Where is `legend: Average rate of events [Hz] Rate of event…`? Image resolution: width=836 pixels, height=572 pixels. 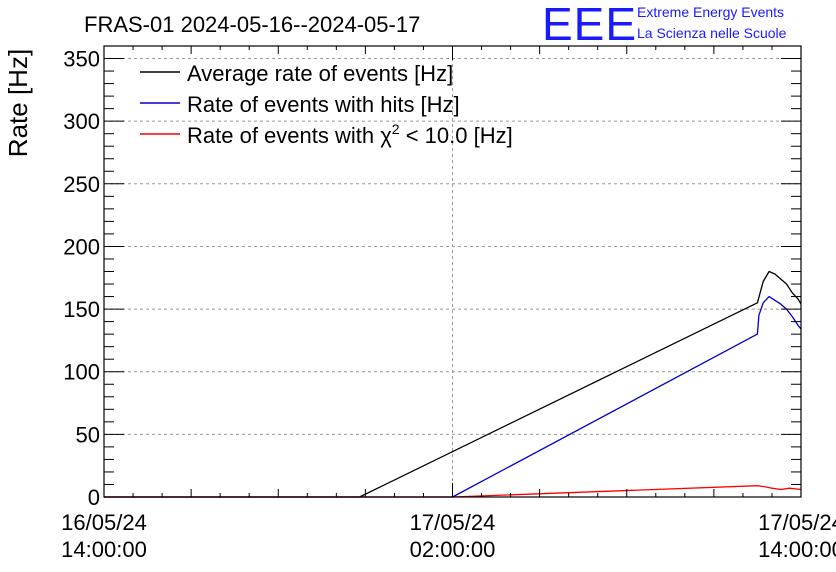 legend: Average rate of events [Hz] Rate of event… is located at coordinates (326, 104).